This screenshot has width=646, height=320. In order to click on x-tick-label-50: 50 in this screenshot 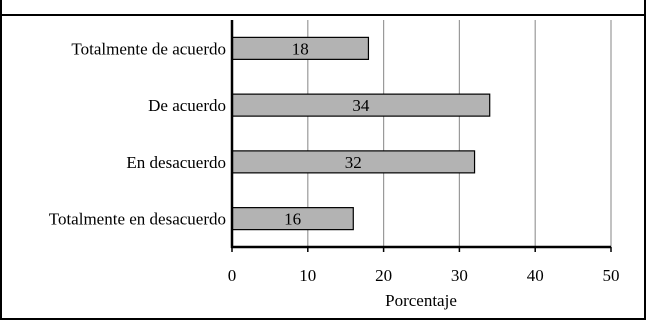, I will do `click(611, 275)`.